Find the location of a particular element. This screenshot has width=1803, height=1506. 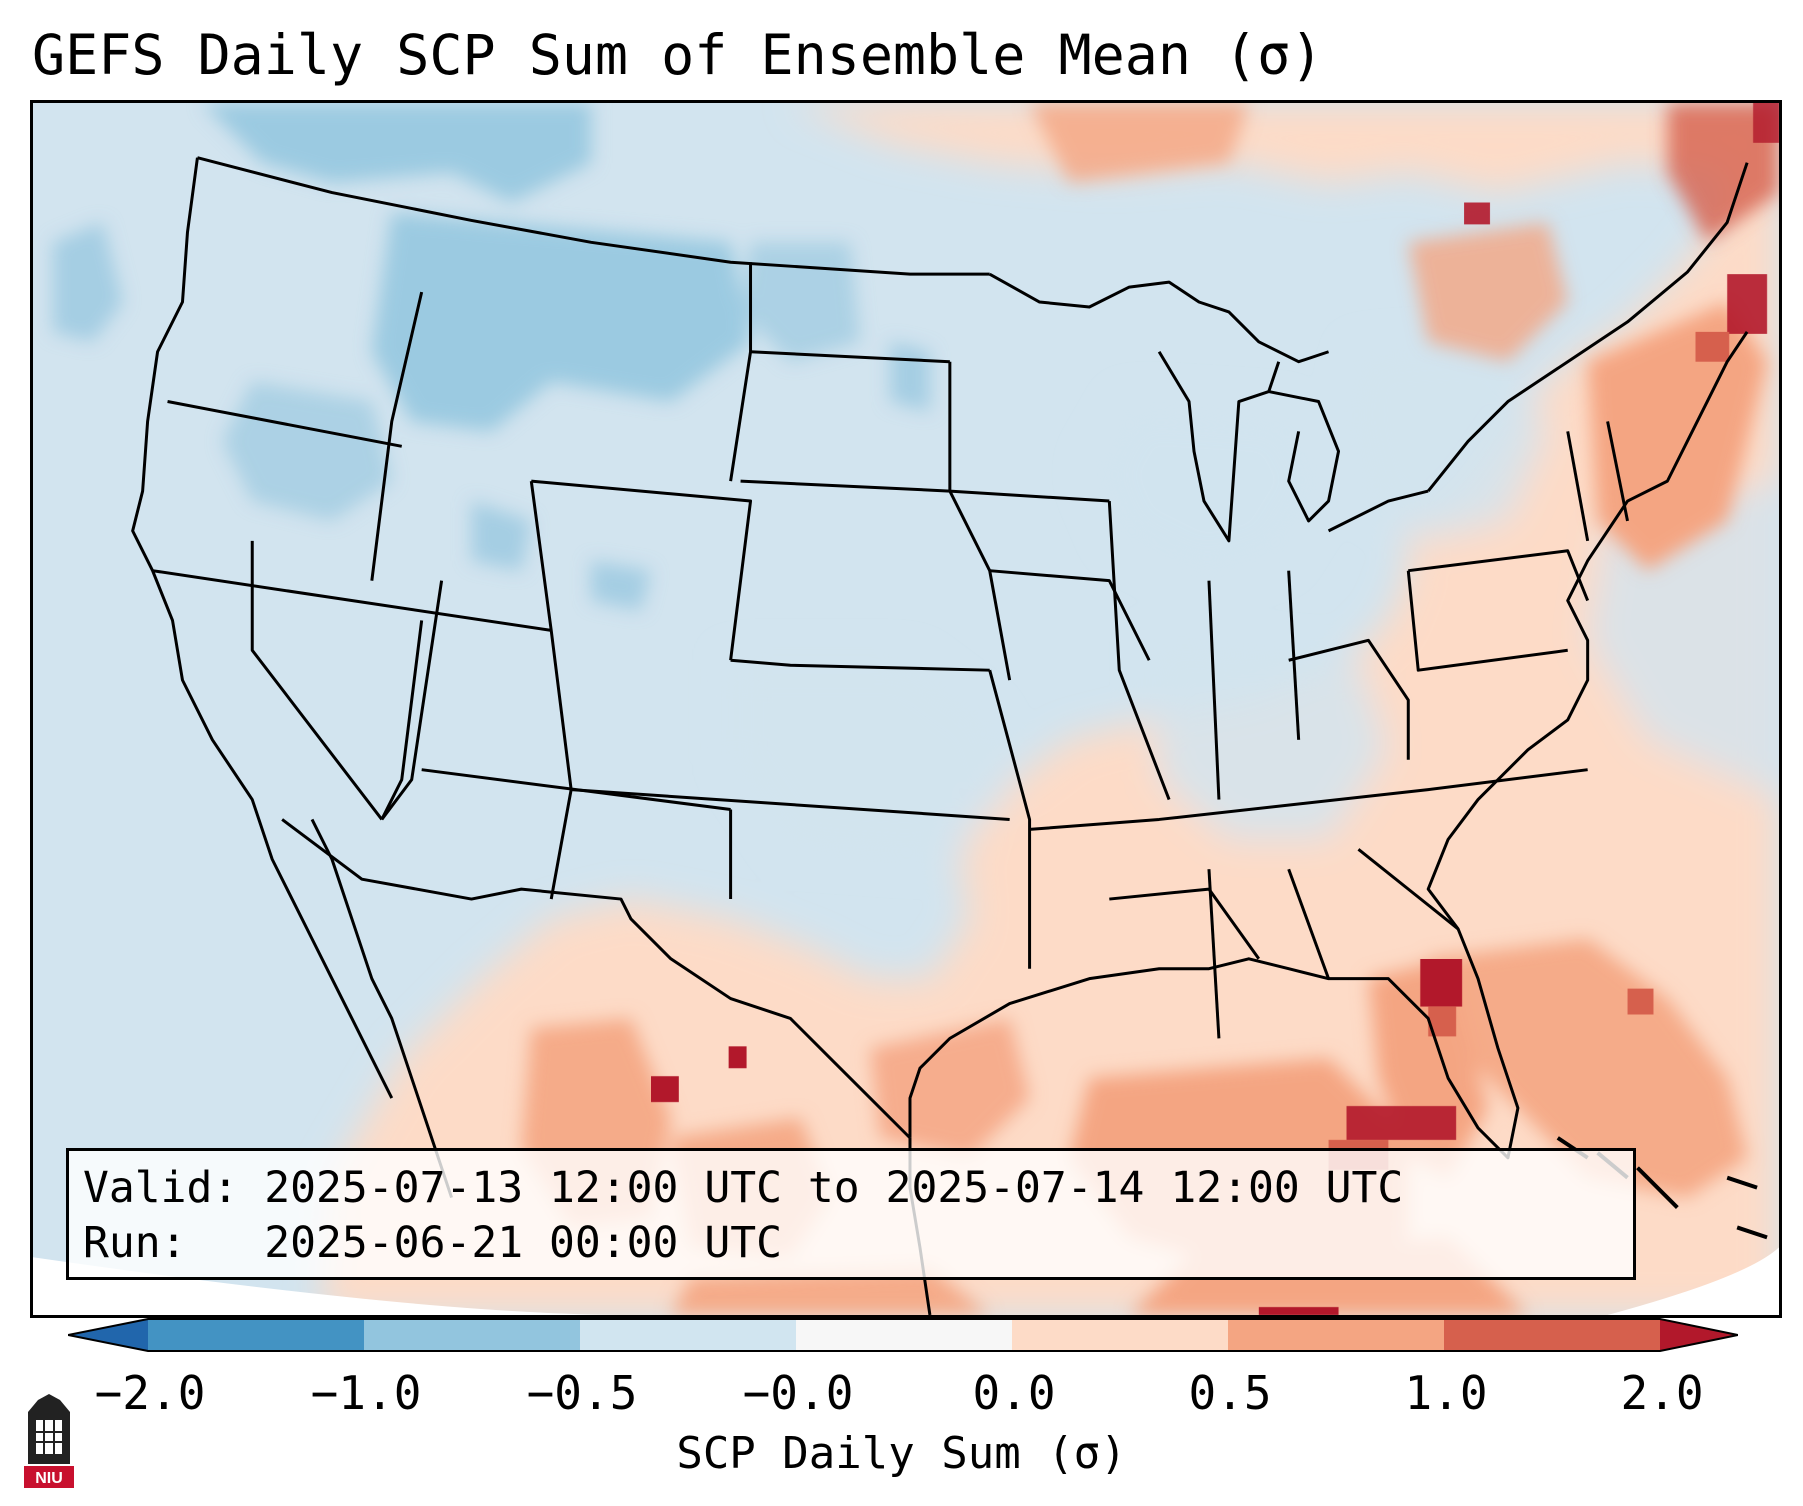

il-borders is located at coordinates (1139, 650).